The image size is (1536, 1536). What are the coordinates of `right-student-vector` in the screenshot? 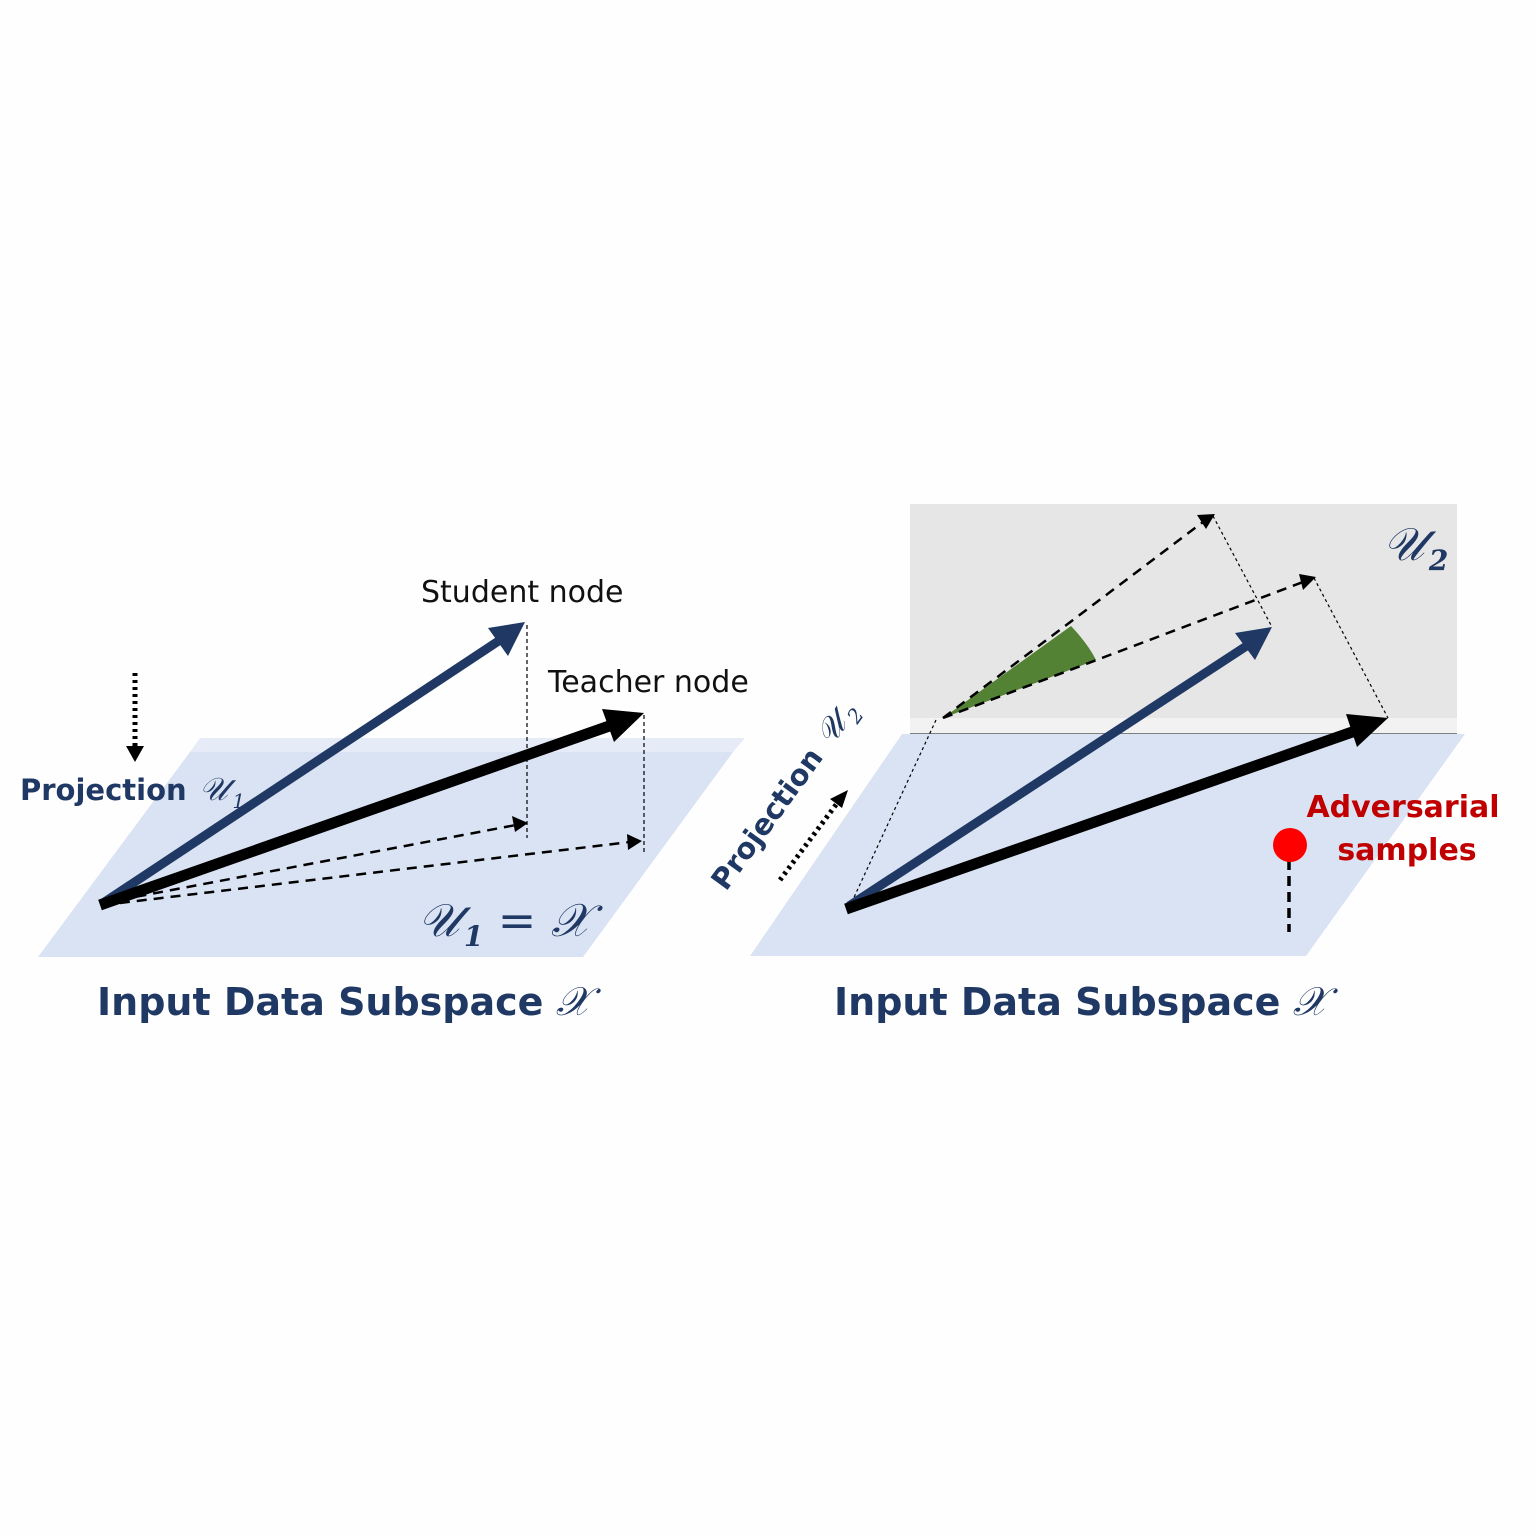 It's located at (1048, 775).